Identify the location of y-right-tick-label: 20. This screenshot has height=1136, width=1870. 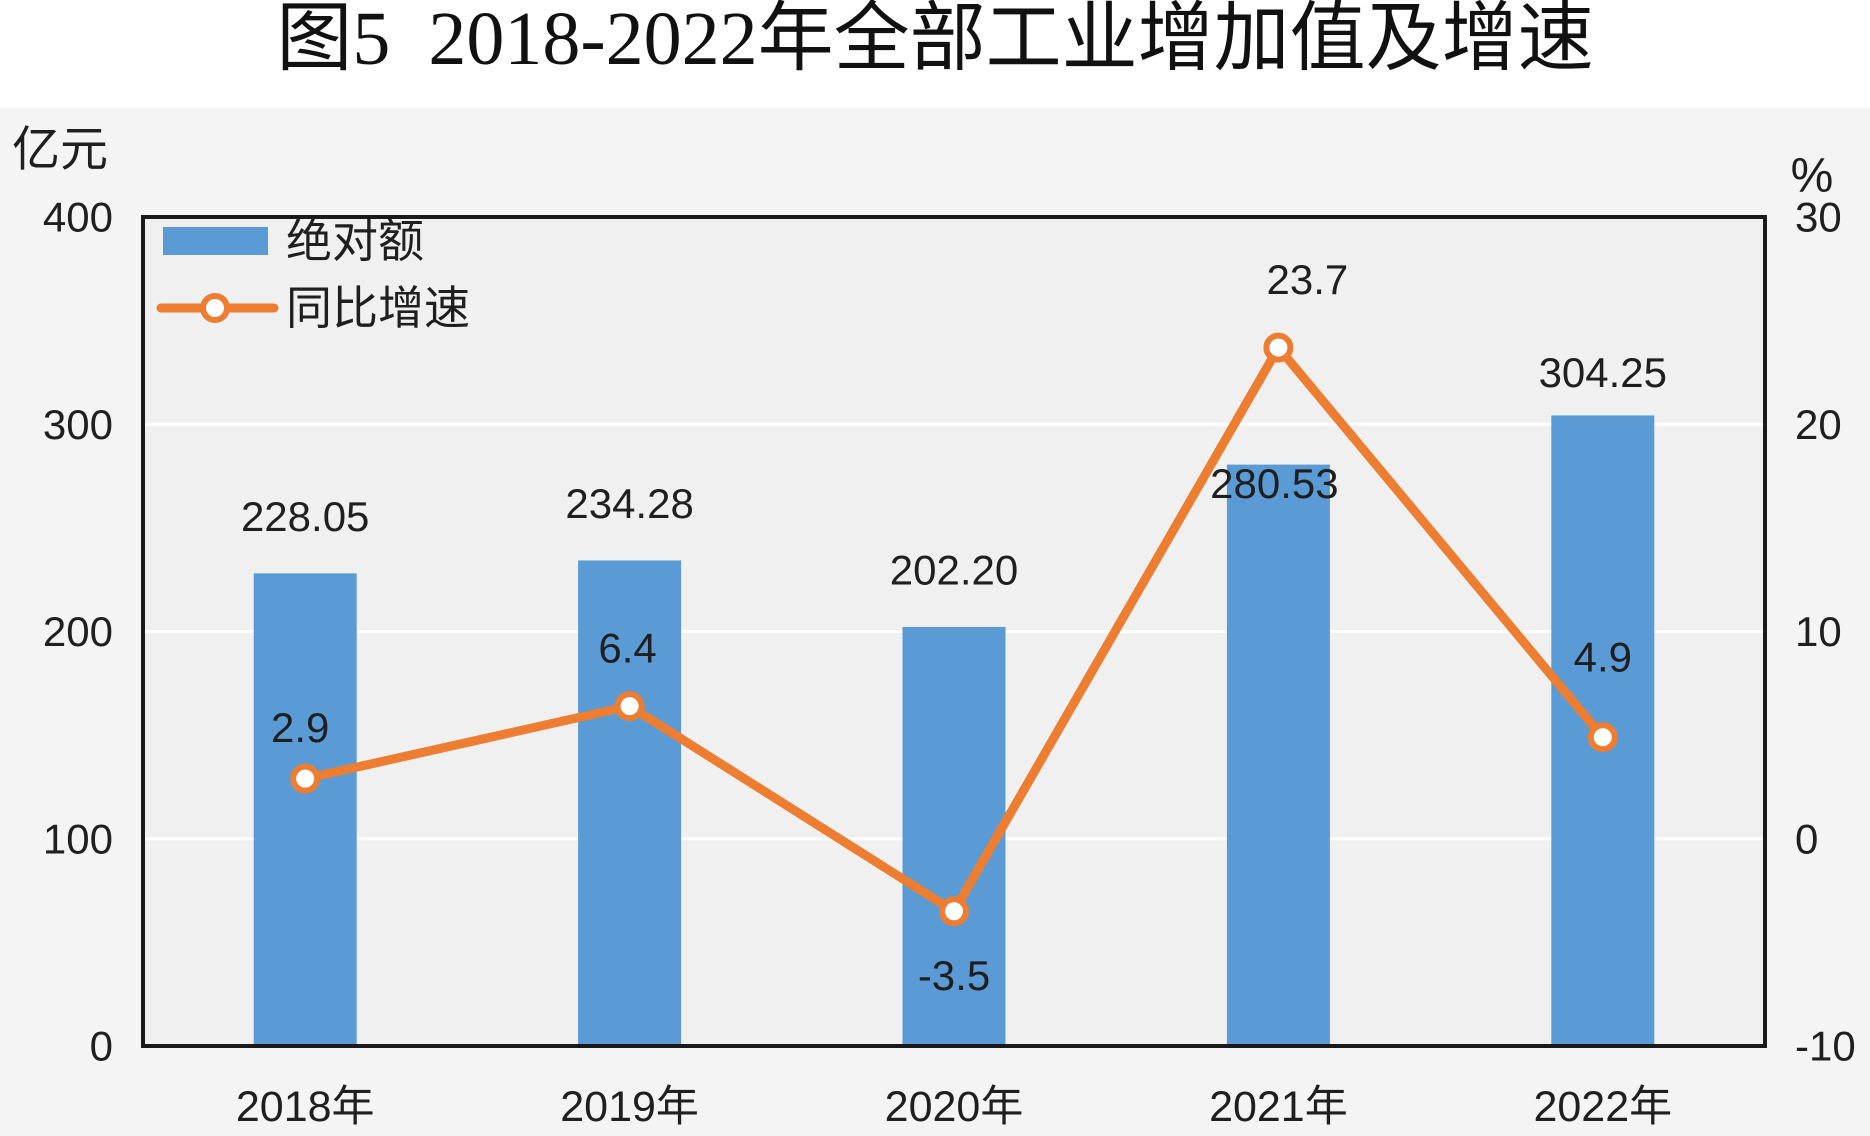
(1818, 424).